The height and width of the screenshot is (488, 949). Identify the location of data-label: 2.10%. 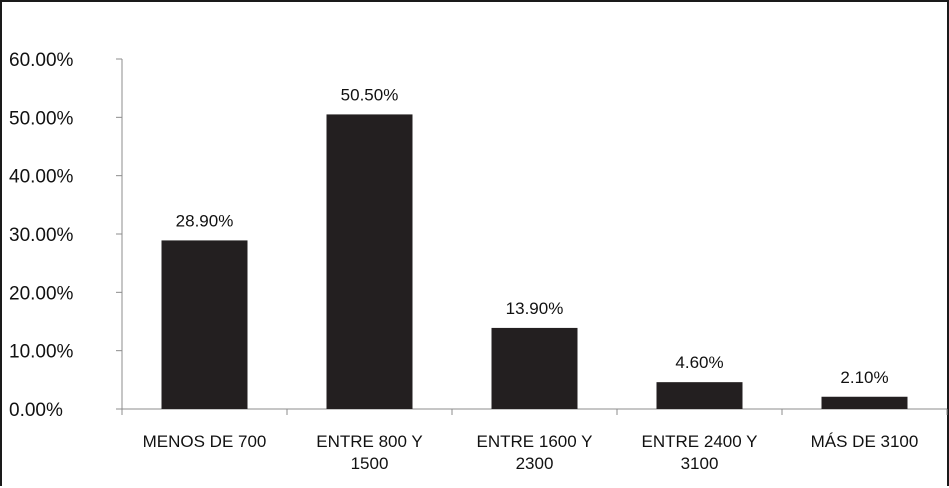
(864, 377).